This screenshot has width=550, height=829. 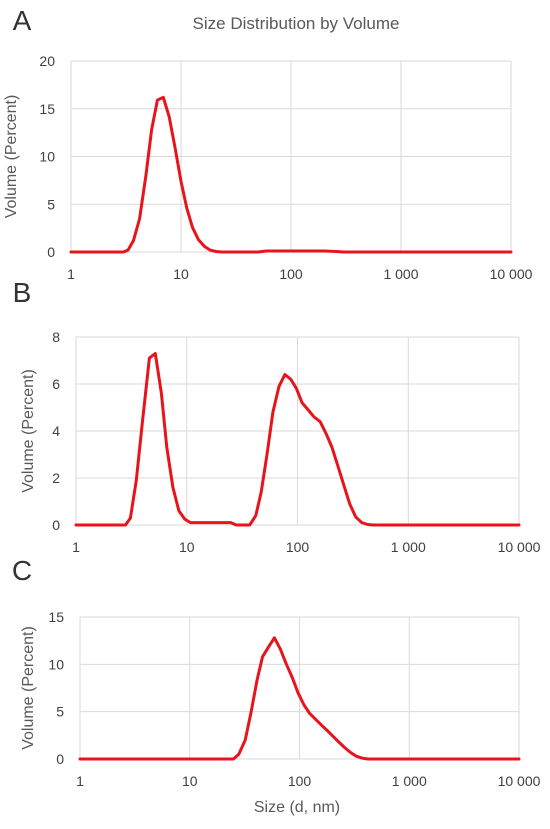 What do you see at coordinates (190, 781) in the screenshot?
I see `panel-c-x-tick-label: 10` at bounding box center [190, 781].